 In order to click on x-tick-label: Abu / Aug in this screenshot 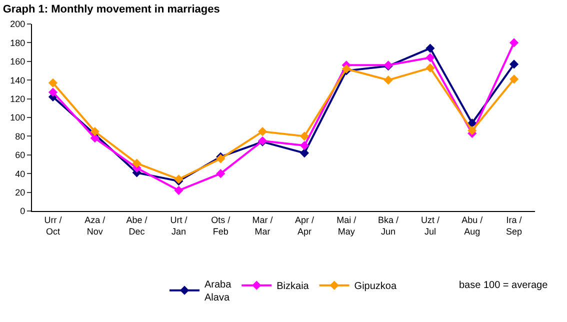, I will do `click(473, 225)`.